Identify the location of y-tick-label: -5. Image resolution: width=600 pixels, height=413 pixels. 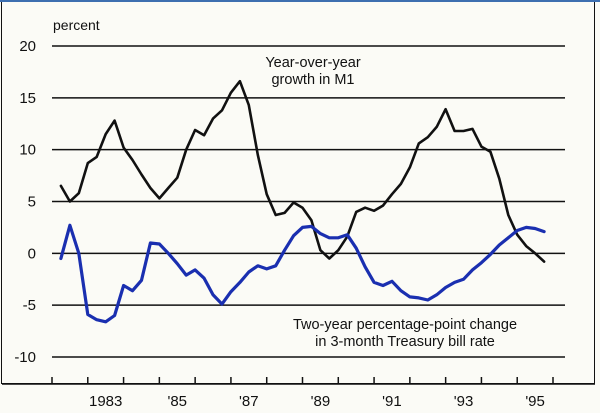
(29, 305).